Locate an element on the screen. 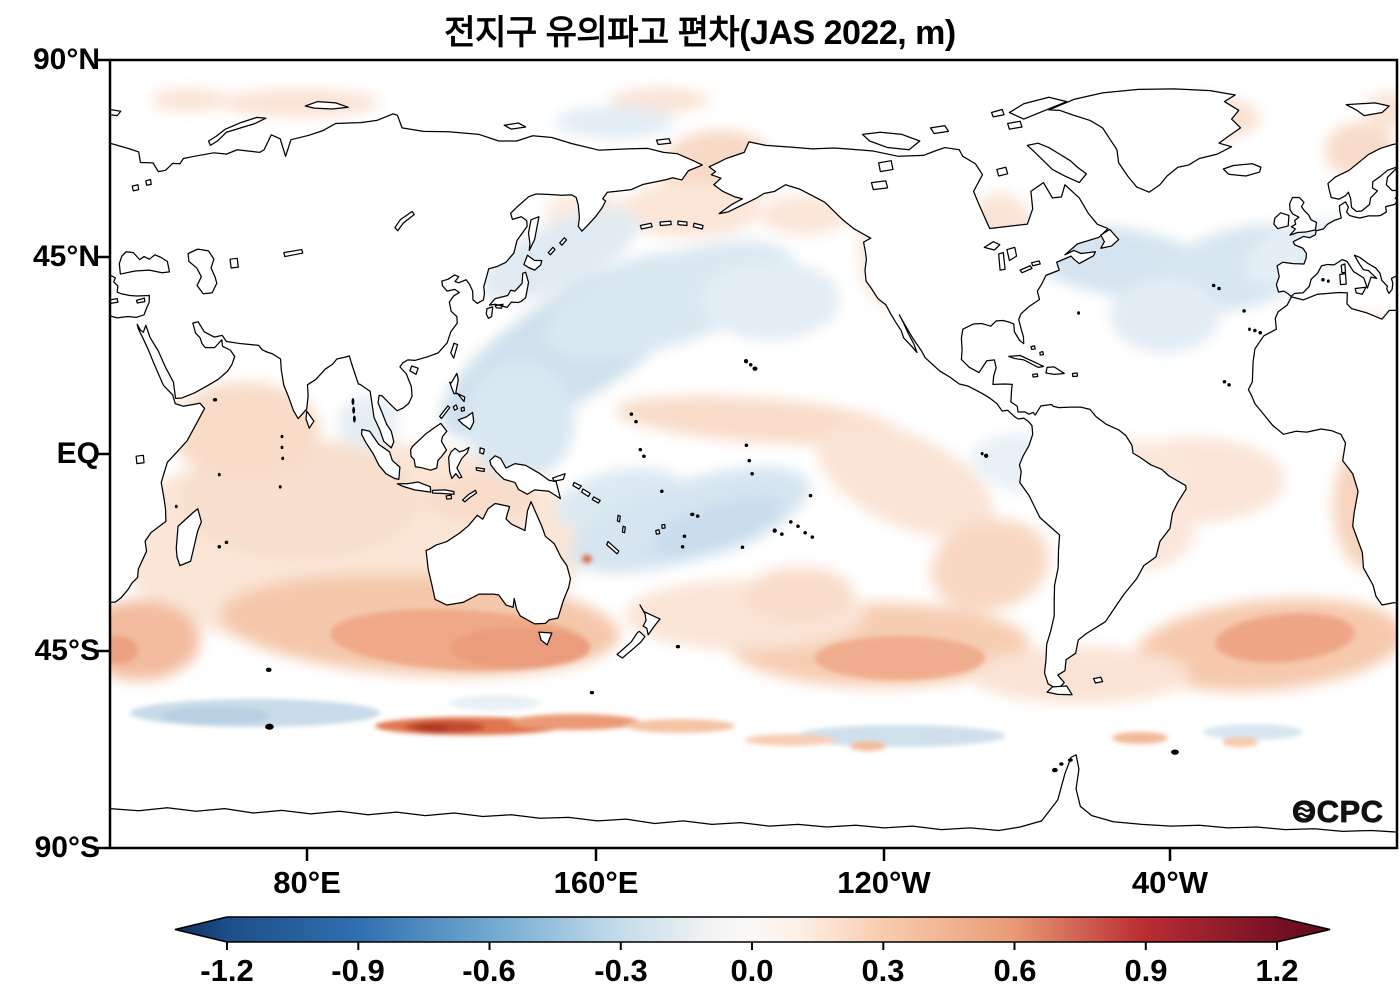 The image size is (1400, 1001). coastline-scandinavia is located at coordinates (1362, 177).